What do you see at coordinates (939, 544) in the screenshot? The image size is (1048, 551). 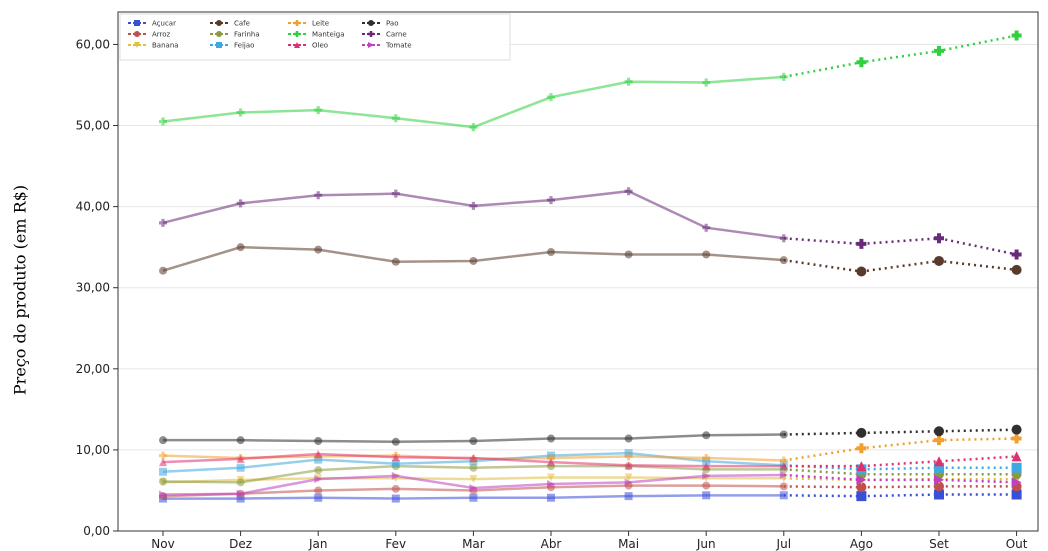 I see `x-tick-label: Set` at bounding box center [939, 544].